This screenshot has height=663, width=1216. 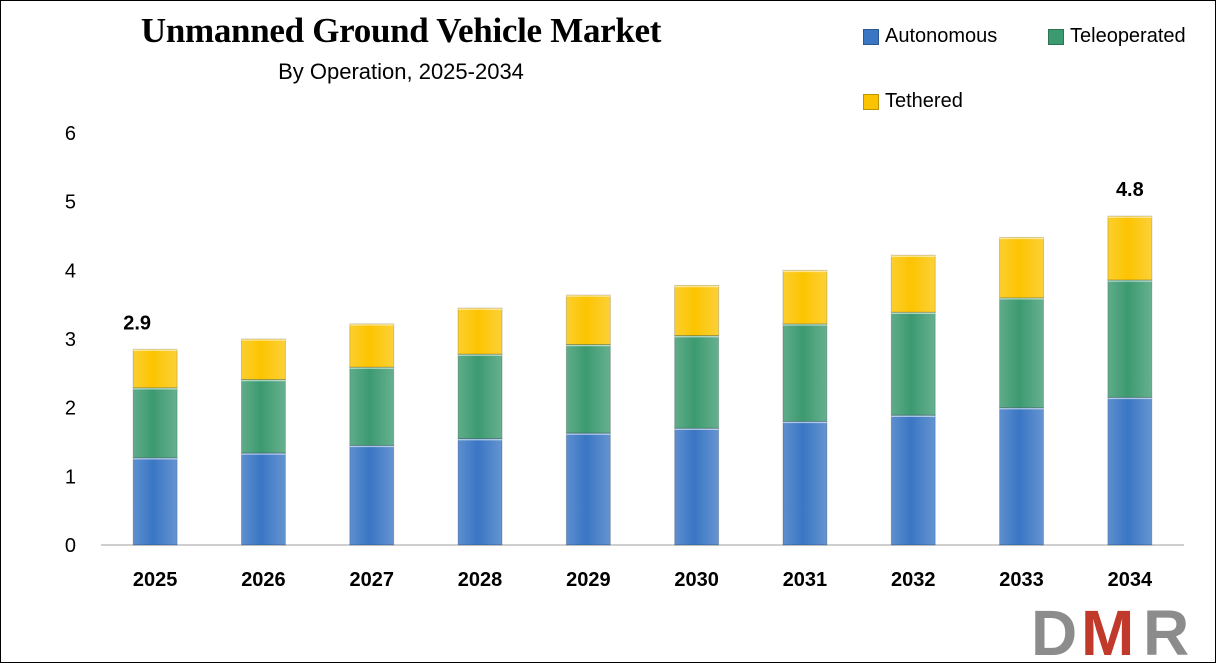 I want to click on bar-tethered-2030, so click(x=697, y=310).